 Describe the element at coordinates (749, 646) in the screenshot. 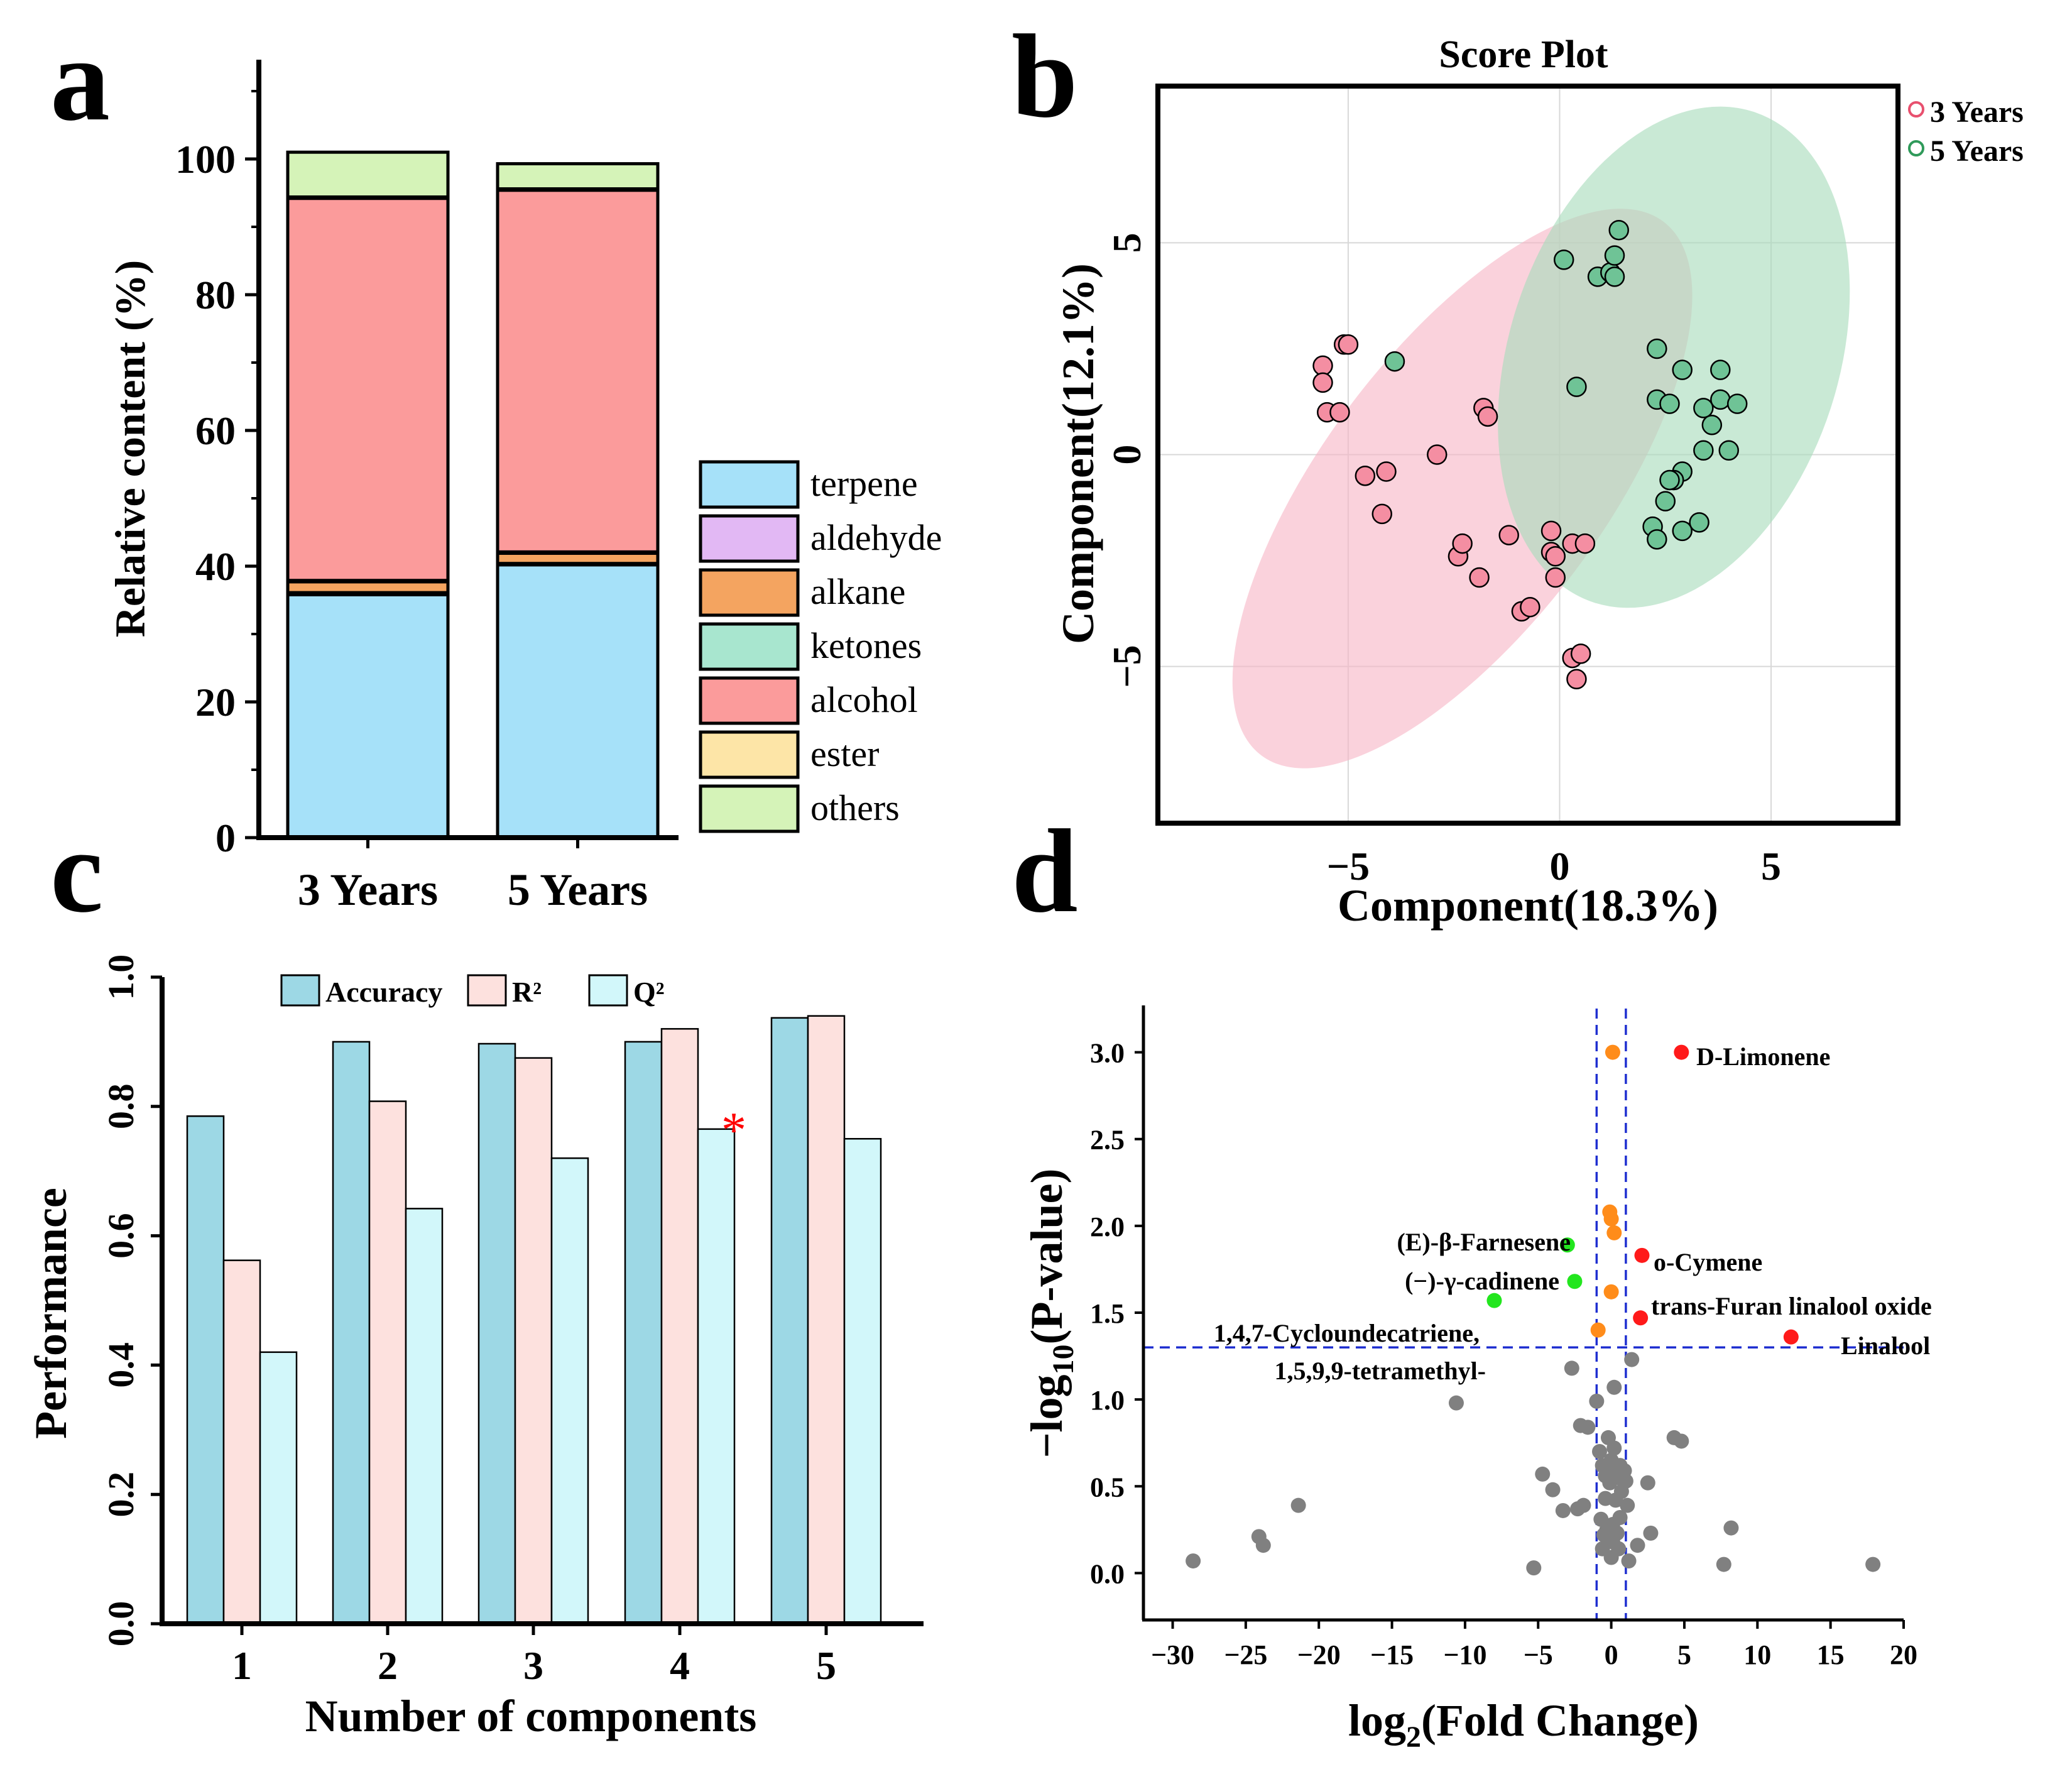

I see `a-legend-swatch-ketones` at that location.